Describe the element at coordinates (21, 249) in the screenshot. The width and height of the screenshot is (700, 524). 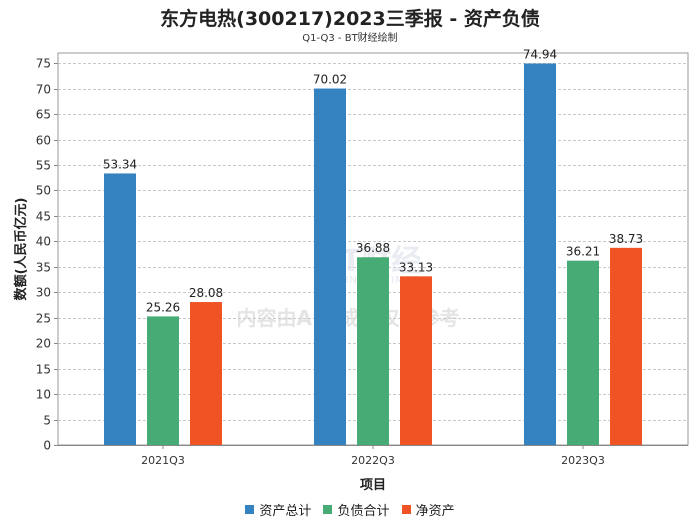
I see `y-axis-title: 数额(人民币亿元)` at that location.